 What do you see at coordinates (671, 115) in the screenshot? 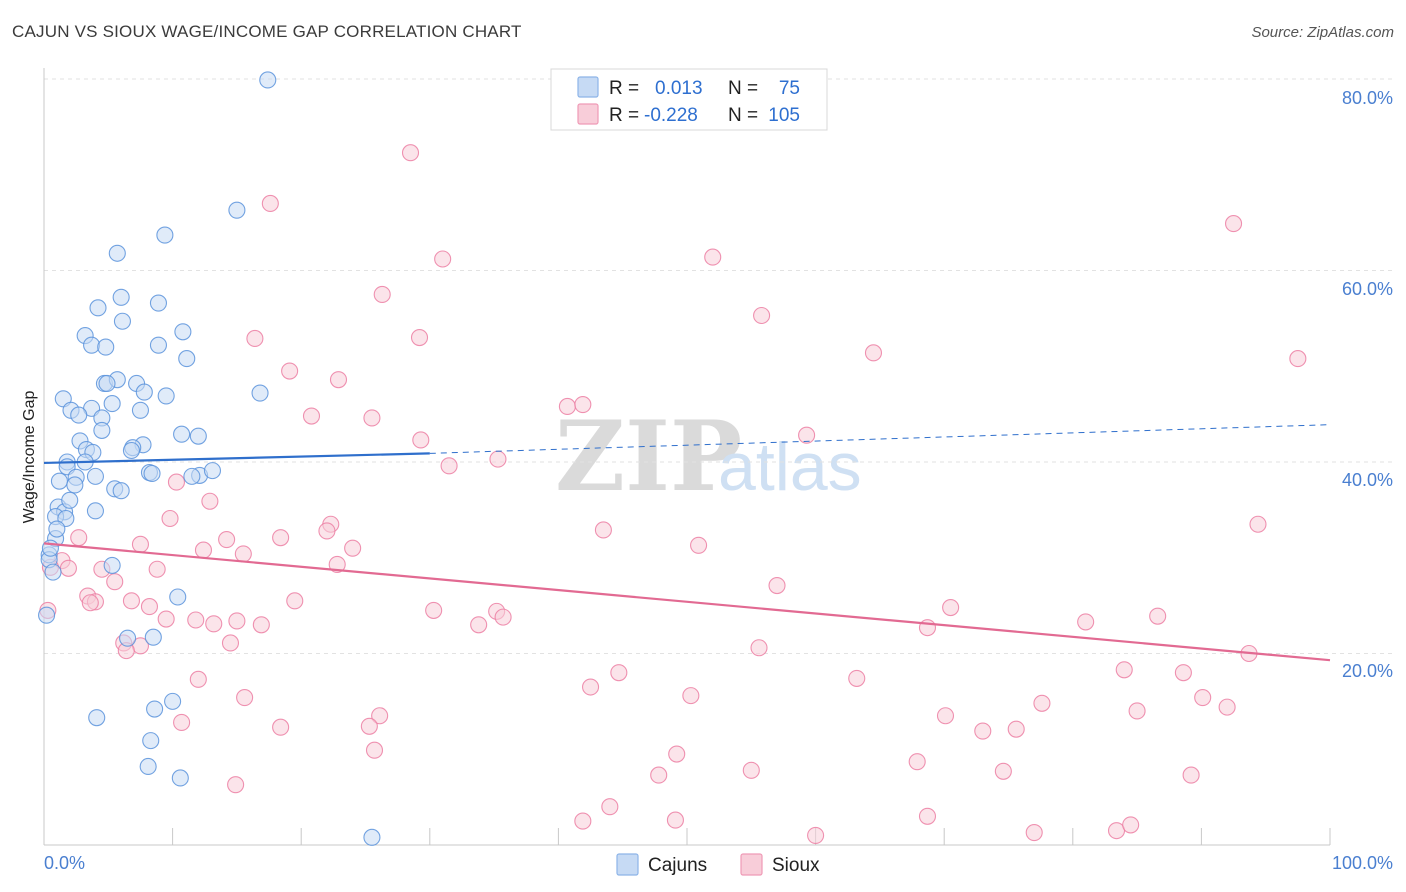
I see `legend-r-value-sioux: -0.228` at bounding box center [671, 115].